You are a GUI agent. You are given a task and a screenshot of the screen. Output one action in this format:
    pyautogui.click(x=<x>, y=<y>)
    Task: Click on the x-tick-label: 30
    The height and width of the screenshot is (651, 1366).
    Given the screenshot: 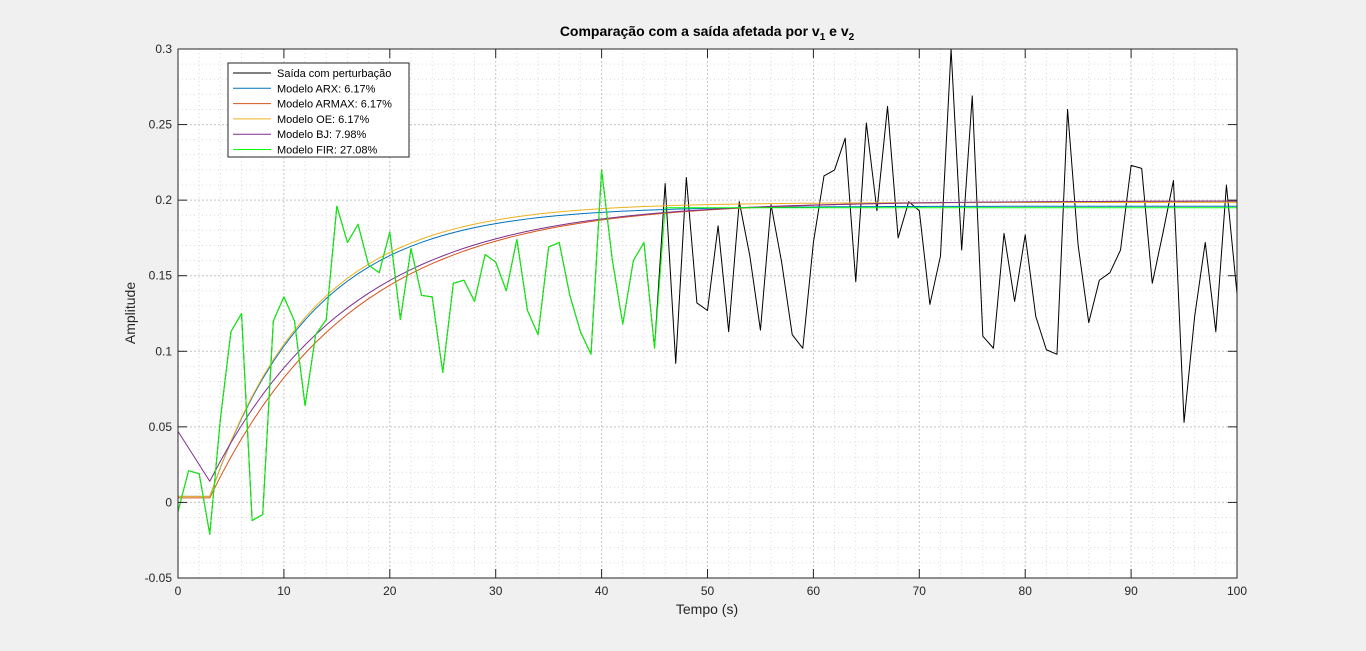 What is the action you would take?
    pyautogui.click(x=496, y=591)
    